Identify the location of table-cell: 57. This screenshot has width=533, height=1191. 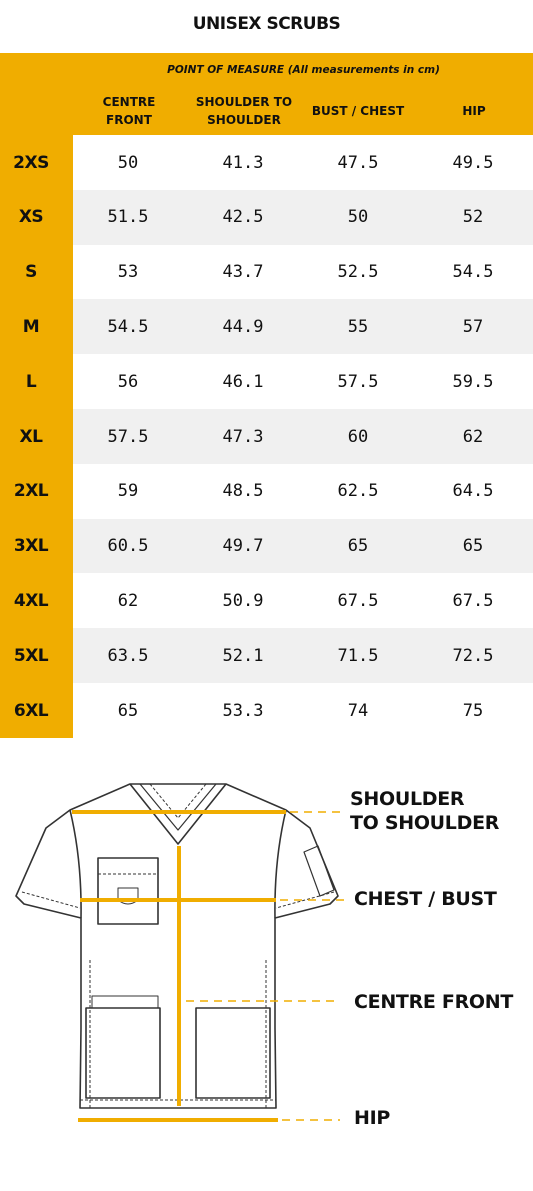
(473, 326).